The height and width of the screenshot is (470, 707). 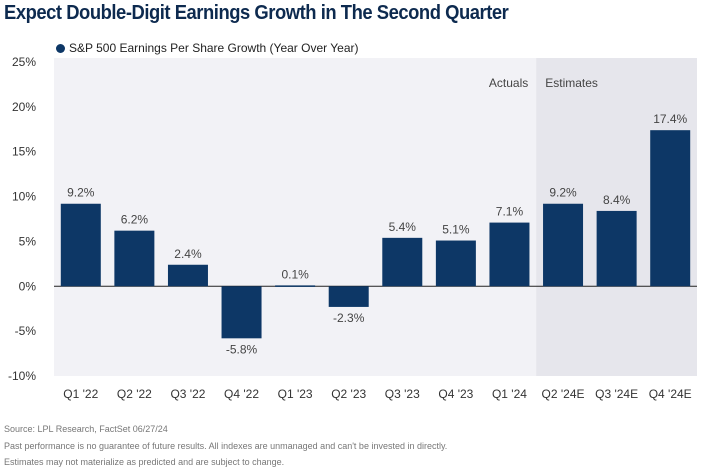 What do you see at coordinates (455, 394) in the screenshot?
I see `x-tick-label: Q4 '23` at bounding box center [455, 394].